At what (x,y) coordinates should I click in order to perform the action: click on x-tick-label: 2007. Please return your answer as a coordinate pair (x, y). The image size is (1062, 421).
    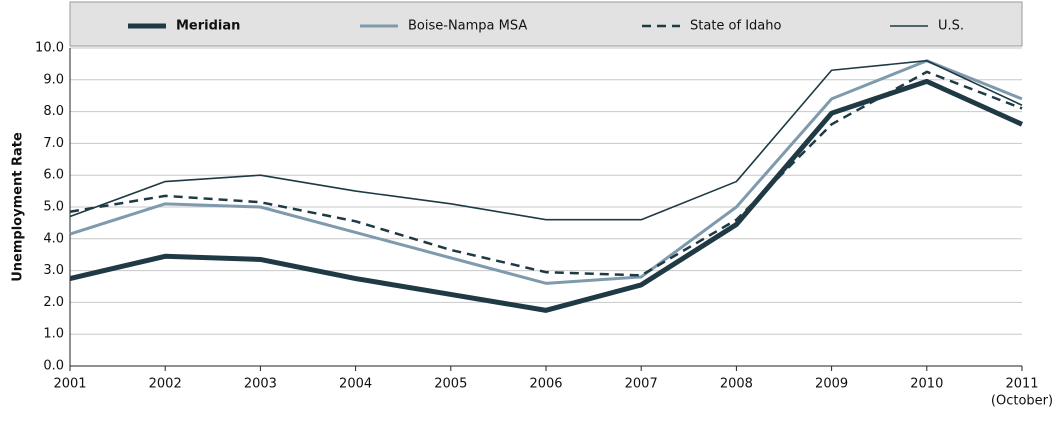
    Looking at the image, I should click on (641, 384).